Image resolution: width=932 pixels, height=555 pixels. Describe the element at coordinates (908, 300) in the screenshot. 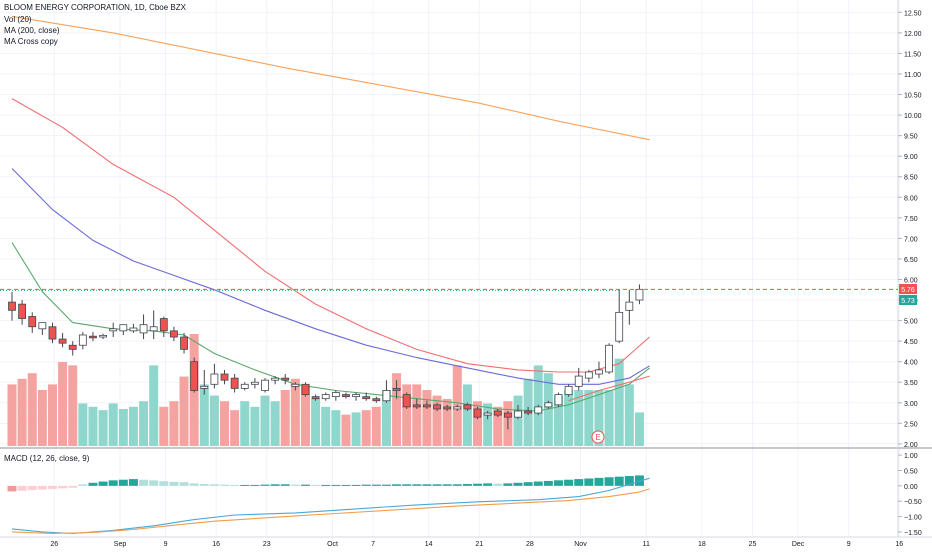

I see `current-price-tag: 5.73` at that location.